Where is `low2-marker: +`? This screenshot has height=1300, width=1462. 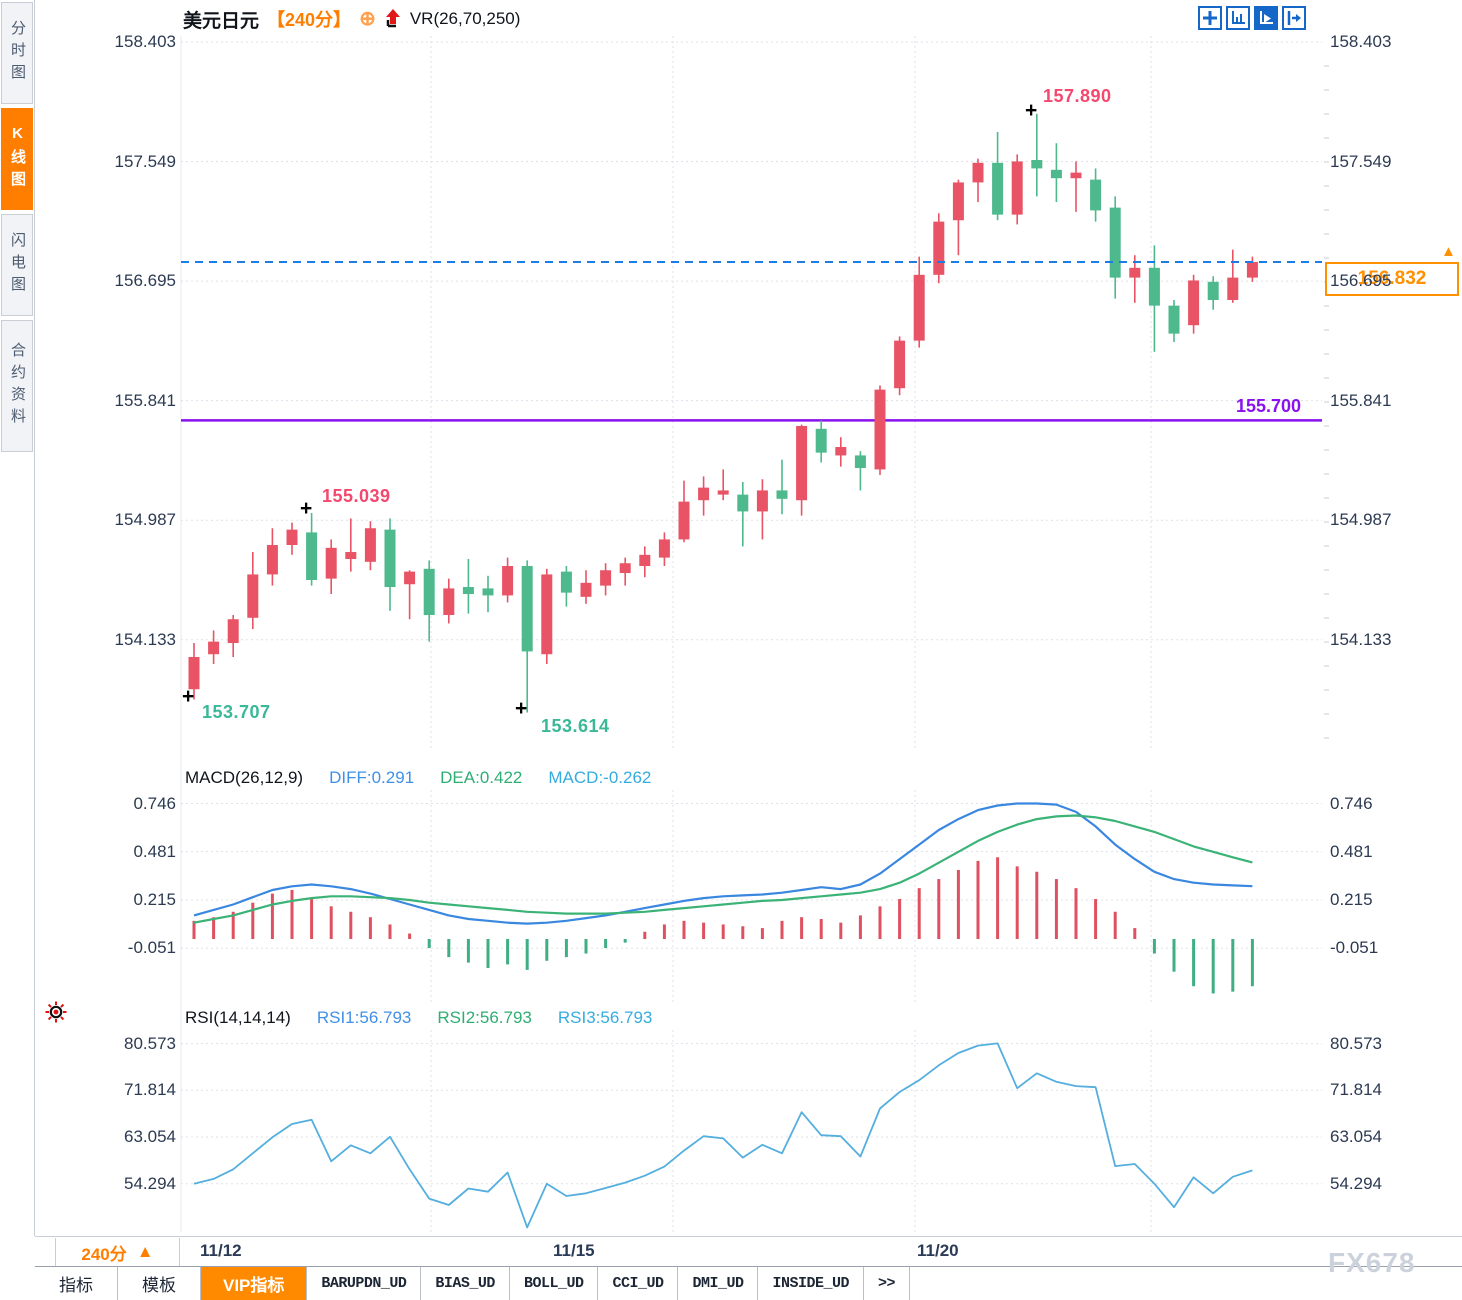
low2-marker: + is located at coordinates (521, 708).